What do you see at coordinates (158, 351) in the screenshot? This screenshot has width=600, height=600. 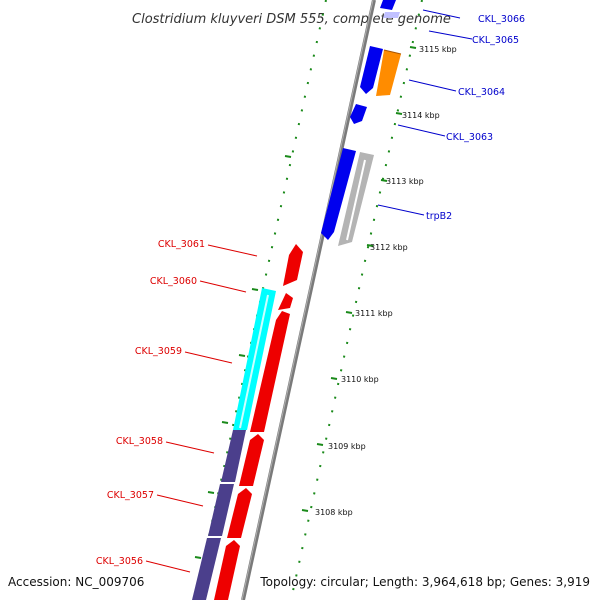 I see `label-ckl-3059: CKL_3059` at bounding box center [158, 351].